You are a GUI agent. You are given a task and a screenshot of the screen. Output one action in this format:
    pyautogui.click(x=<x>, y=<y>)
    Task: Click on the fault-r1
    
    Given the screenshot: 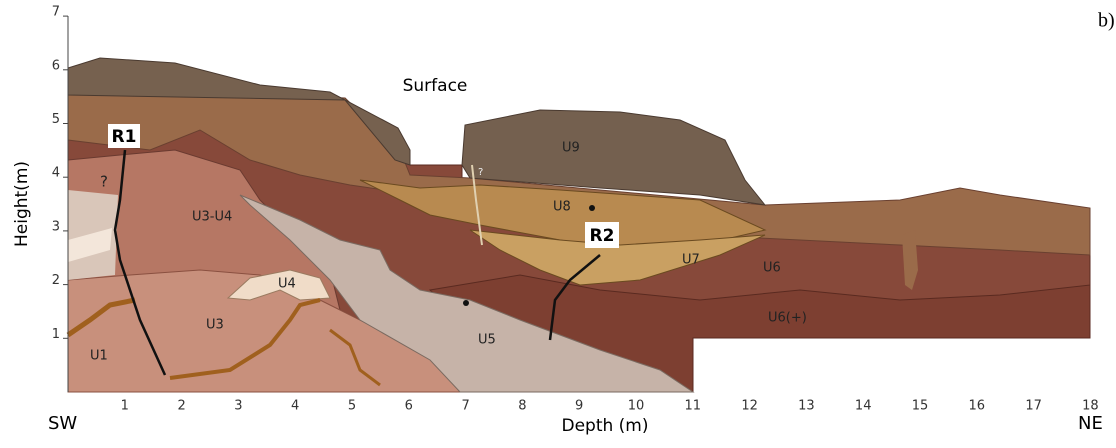 What is the action you would take?
    pyautogui.click(x=140, y=262)
    